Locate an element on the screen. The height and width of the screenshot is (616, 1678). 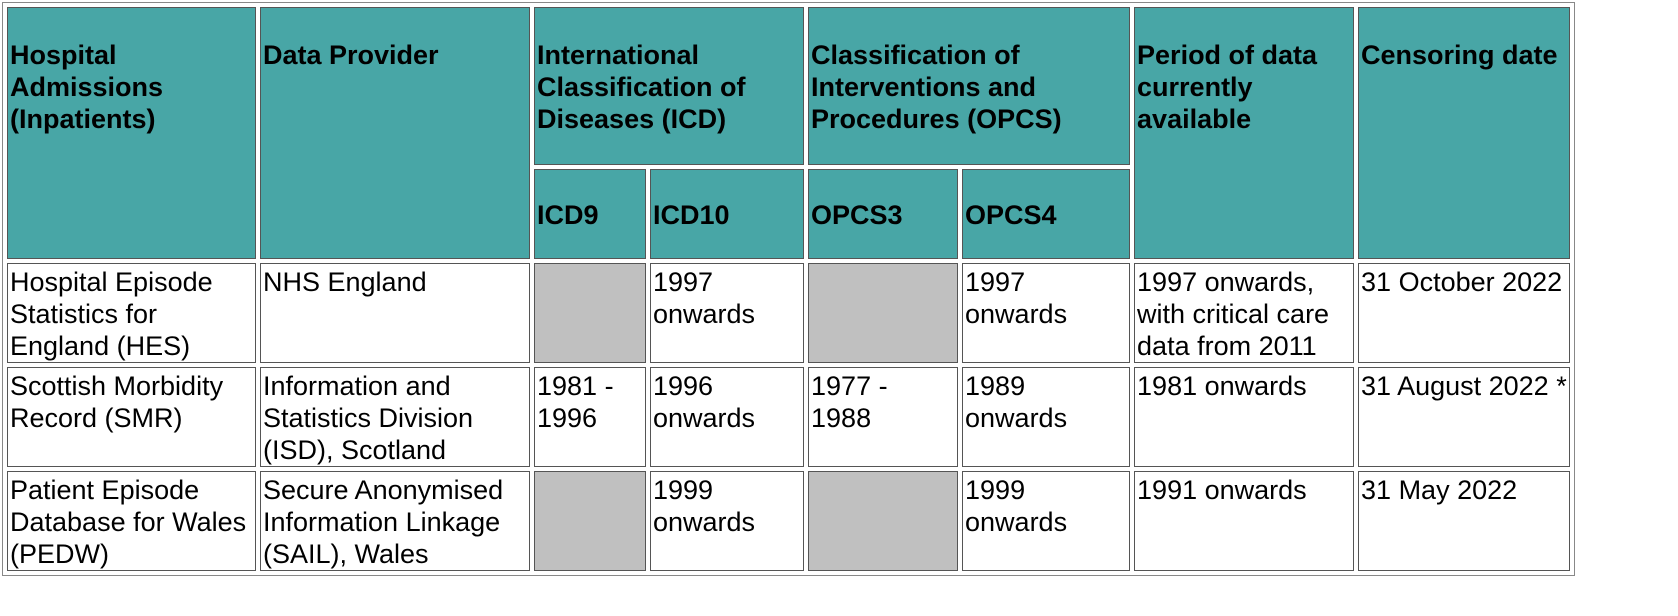
header-opcs3: OPCS3 is located at coordinates (883, 214).